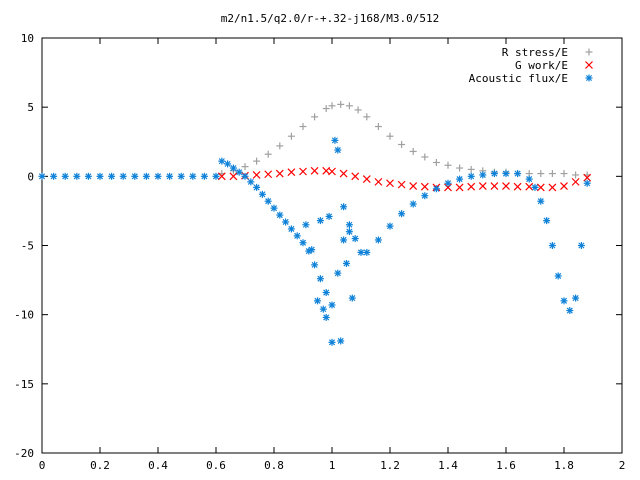  What do you see at coordinates (24, 315) in the screenshot?
I see `y-tick-label: -10` at bounding box center [24, 315].